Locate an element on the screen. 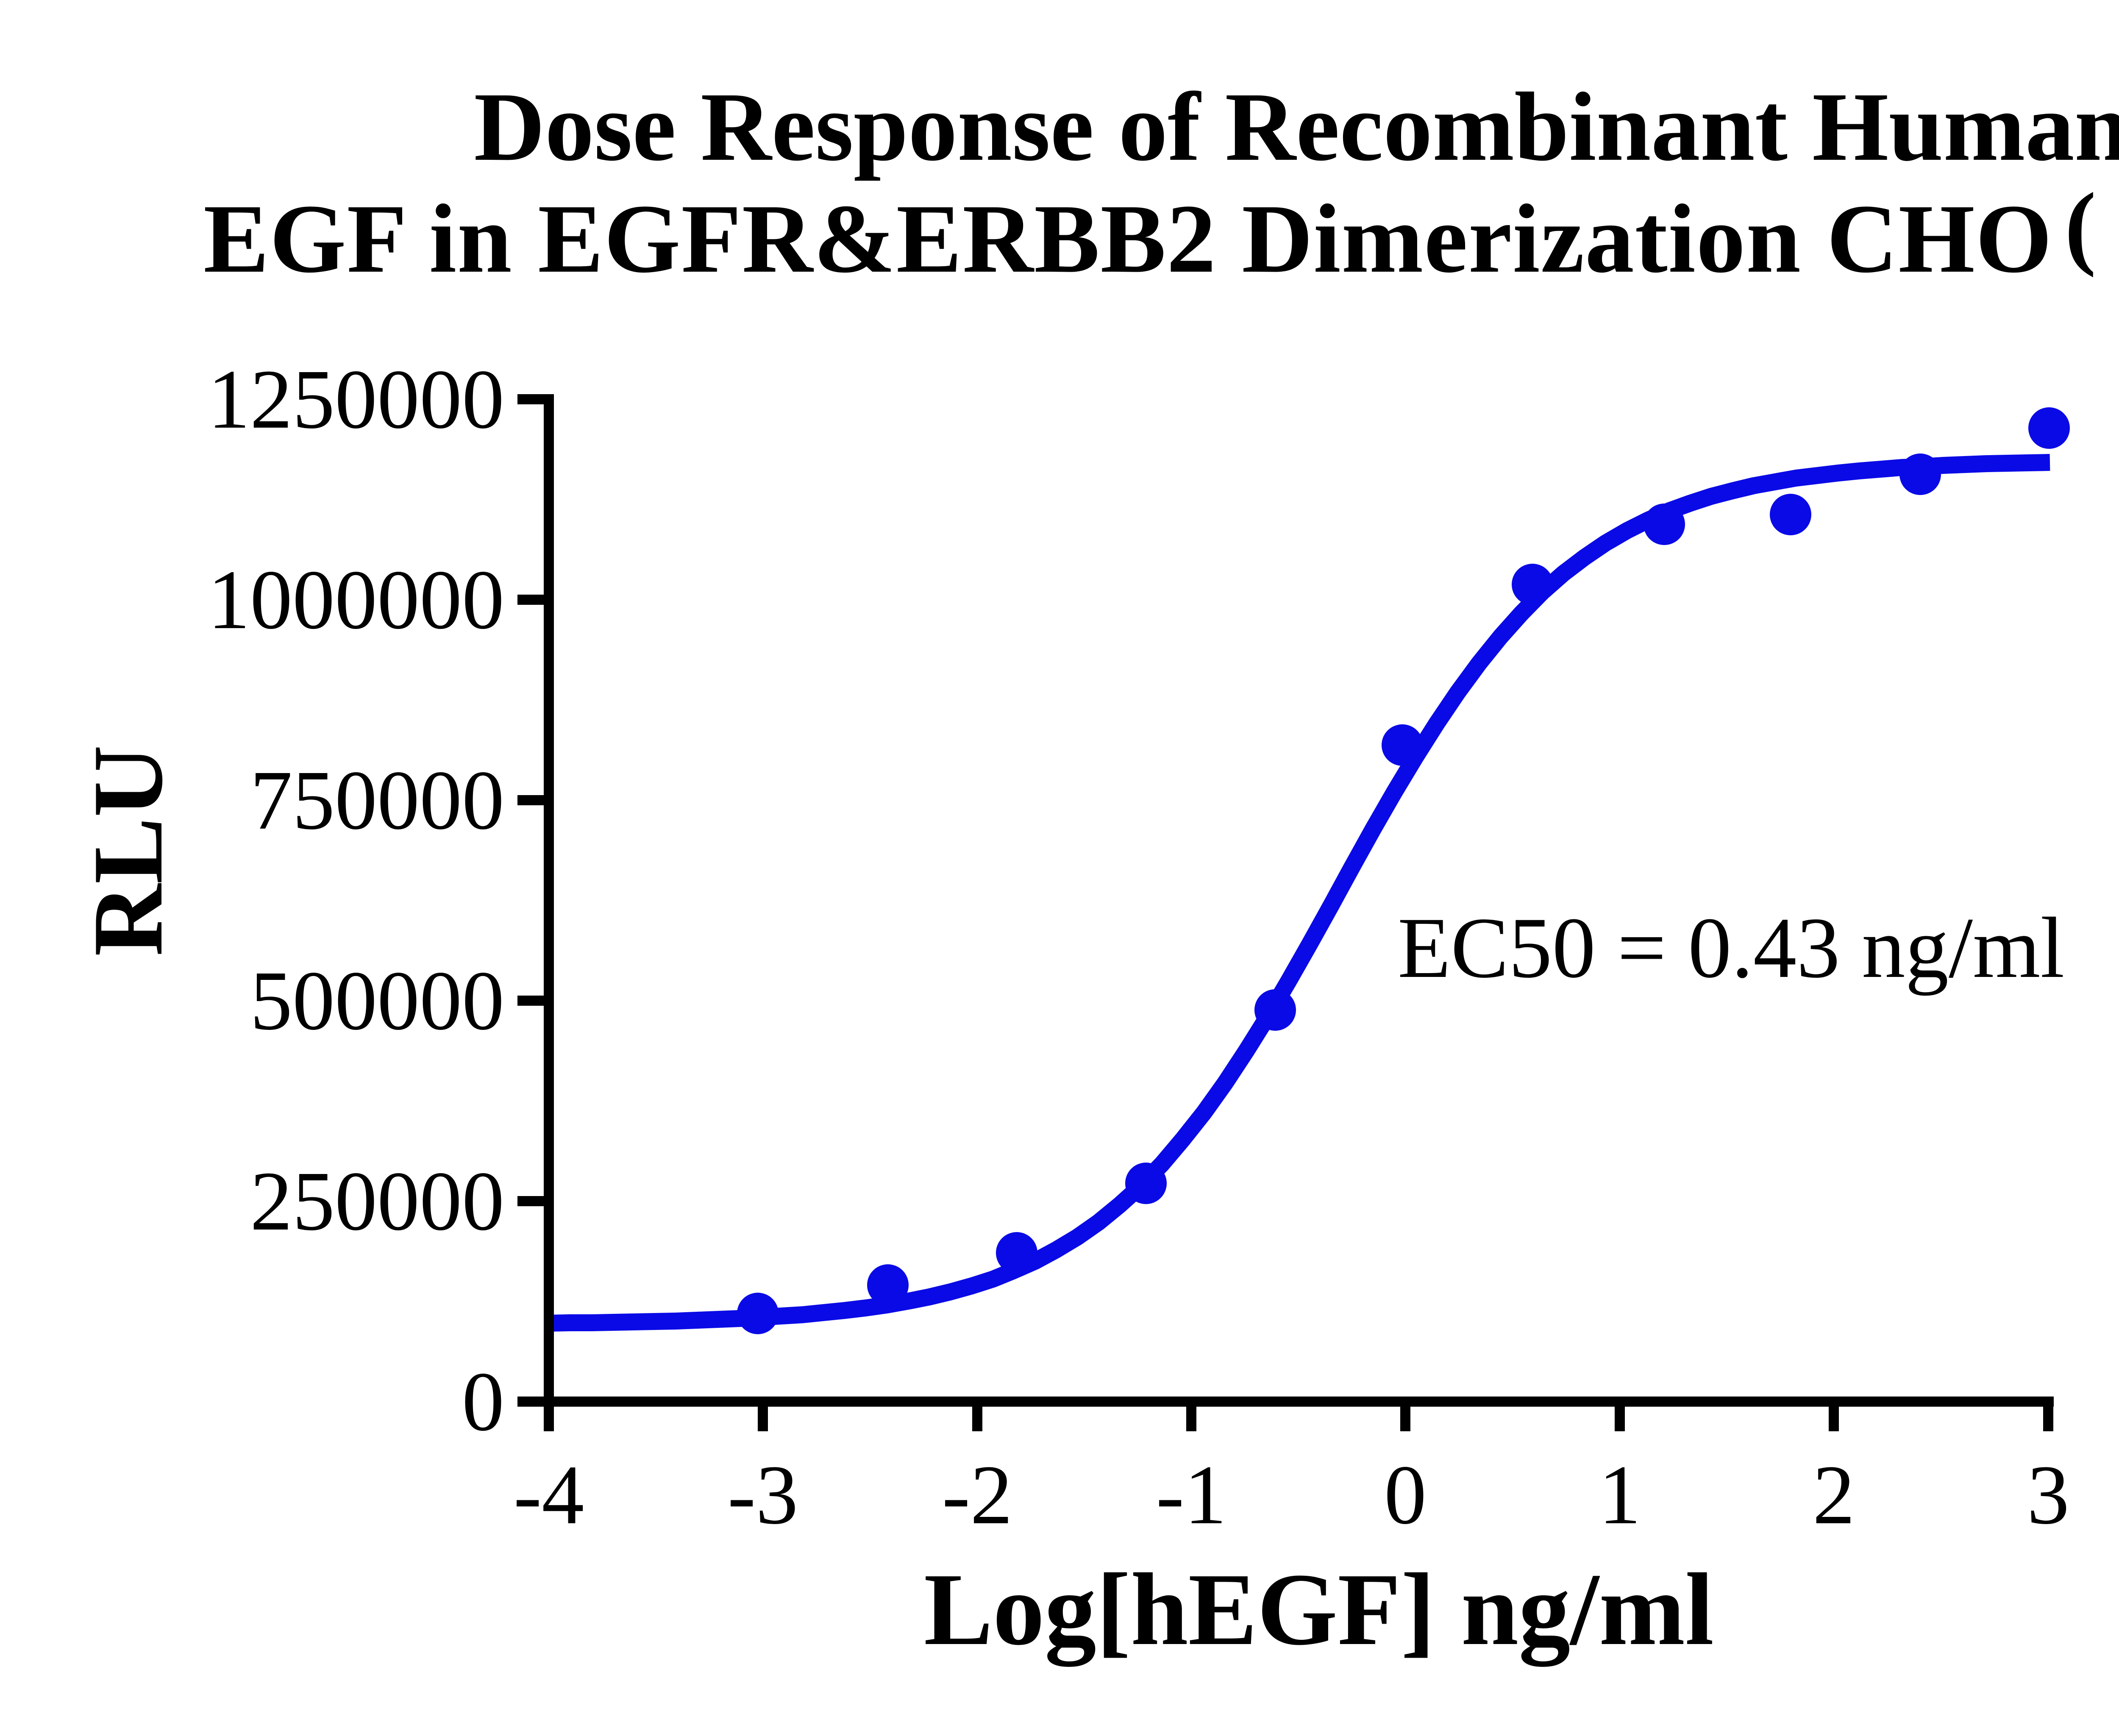 The height and width of the screenshot is (1736, 2119). svg-text: -1 is located at coordinates (1191, 1495).